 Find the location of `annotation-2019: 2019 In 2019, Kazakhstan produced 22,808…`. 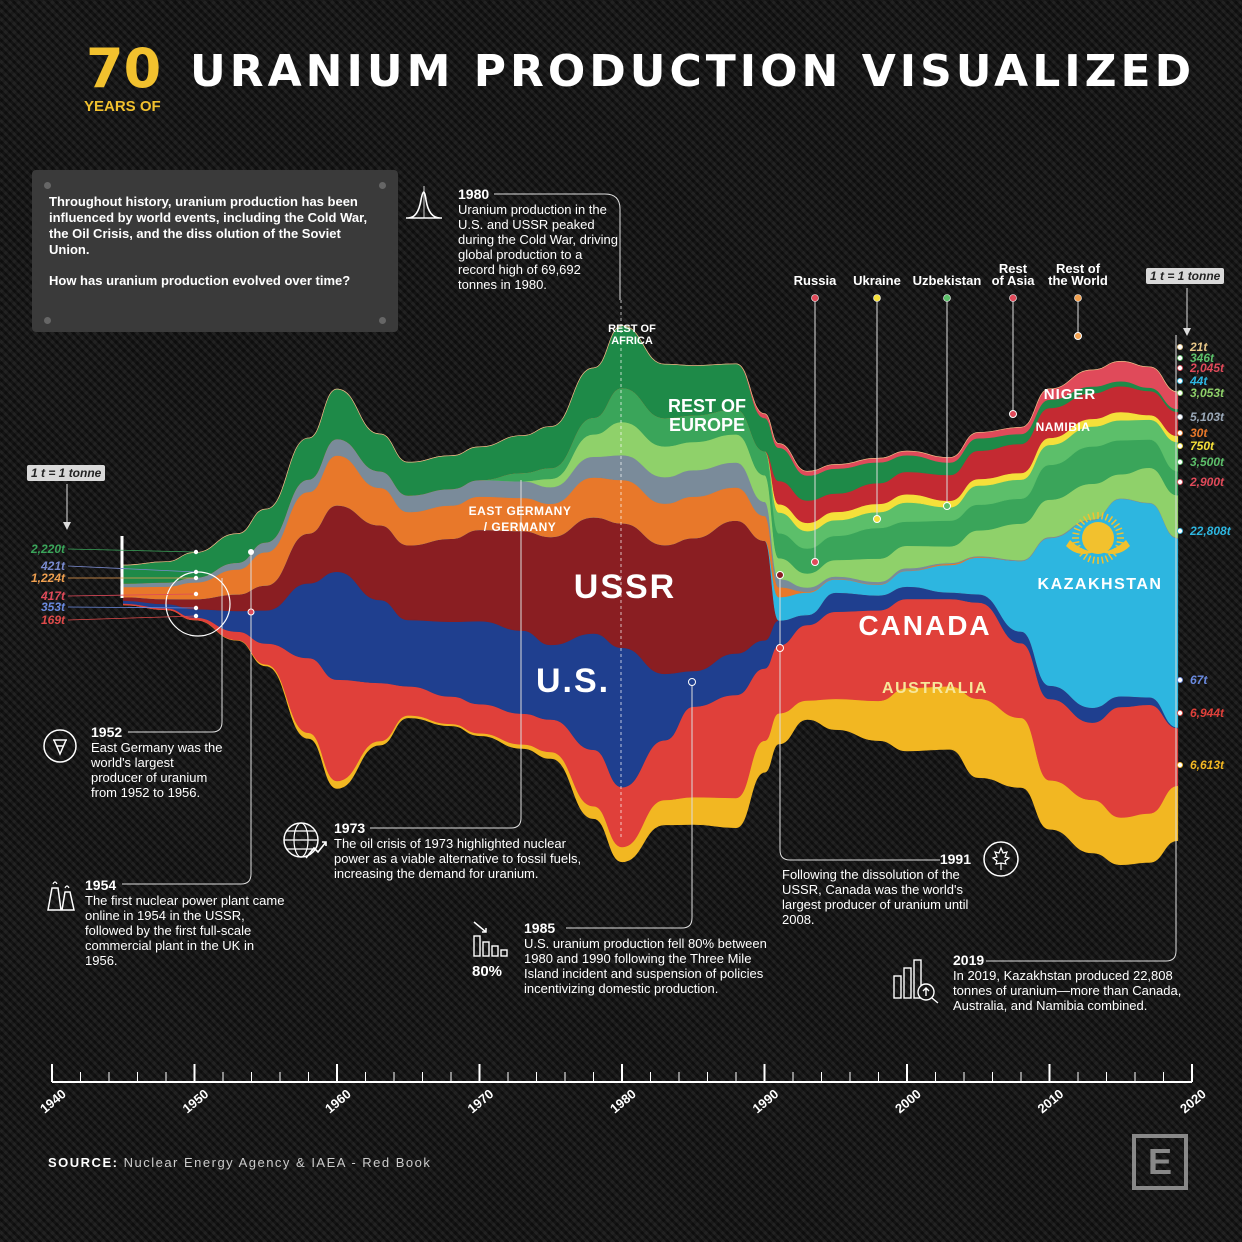

annotation-2019: 2019 In 2019, Kazakhstan produced 22,808… is located at coordinates (1068, 983).